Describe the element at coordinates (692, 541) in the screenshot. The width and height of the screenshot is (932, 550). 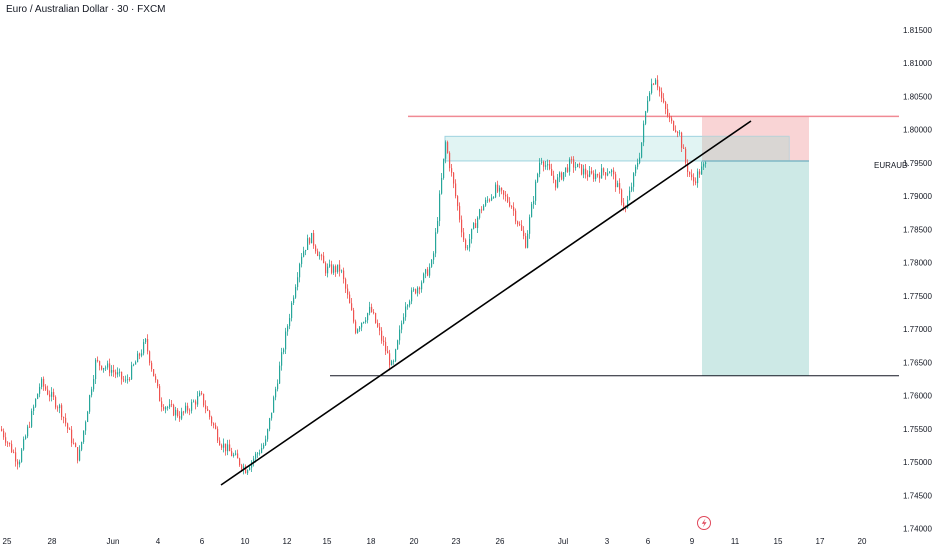
I see `x-tick-label: 9` at that location.